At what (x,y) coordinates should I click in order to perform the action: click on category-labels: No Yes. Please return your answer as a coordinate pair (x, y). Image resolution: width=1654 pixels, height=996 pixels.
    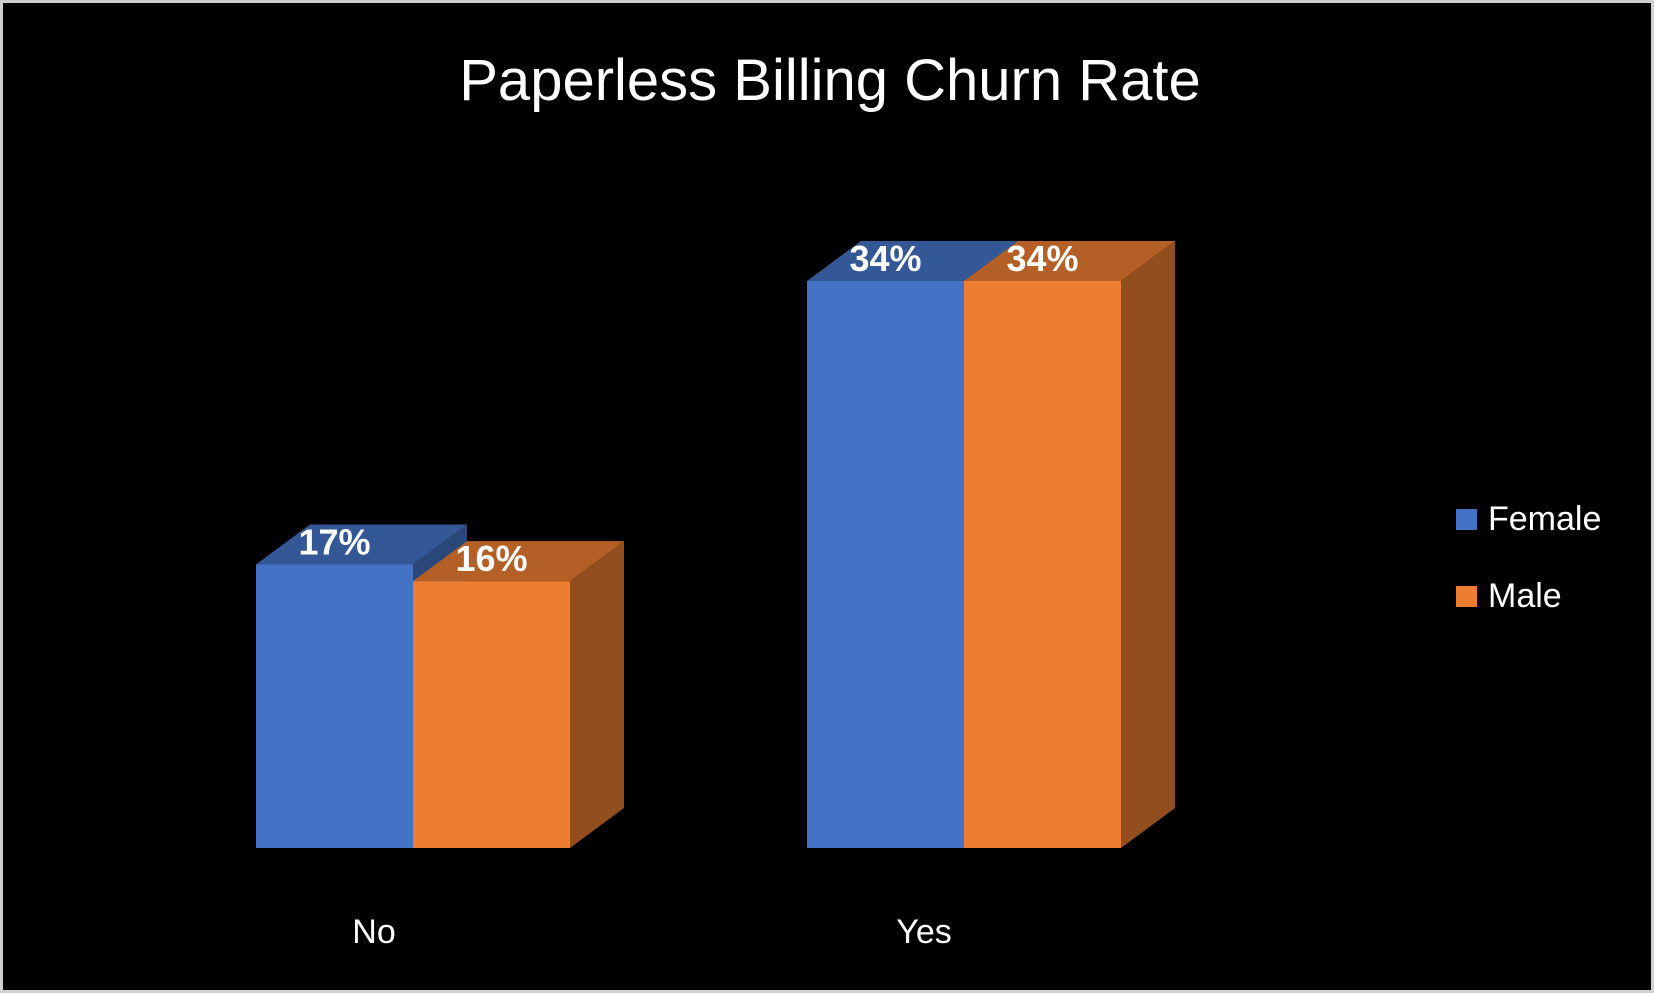
    Looking at the image, I should click on (651, 932).